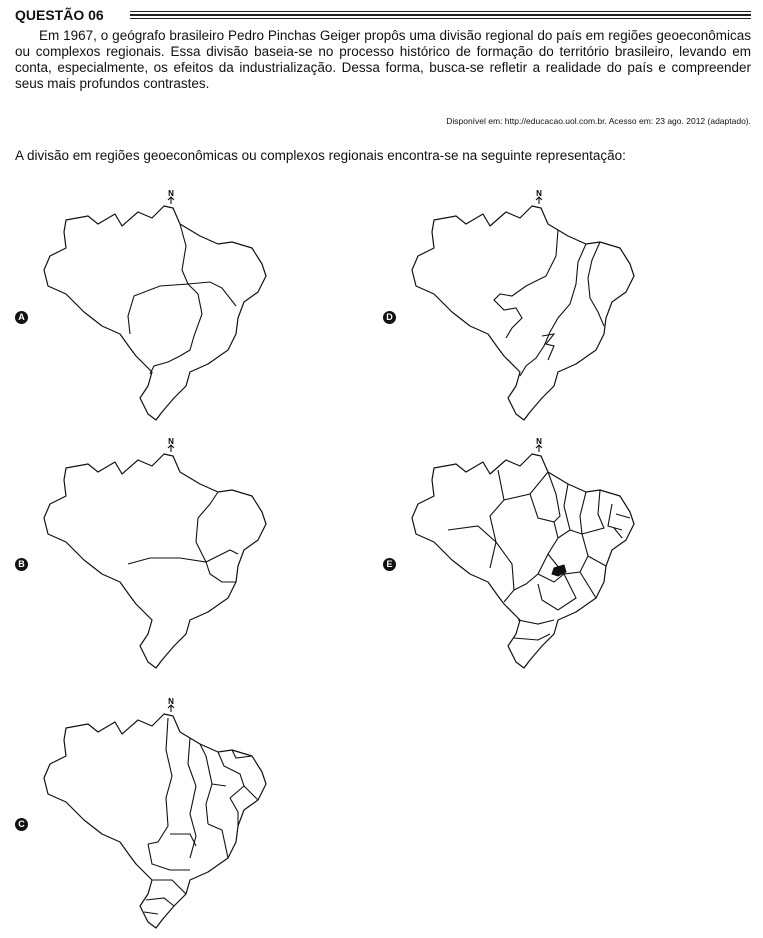 The width and height of the screenshot is (763, 938). I want to click on option-e-map: N, so click(523, 554).